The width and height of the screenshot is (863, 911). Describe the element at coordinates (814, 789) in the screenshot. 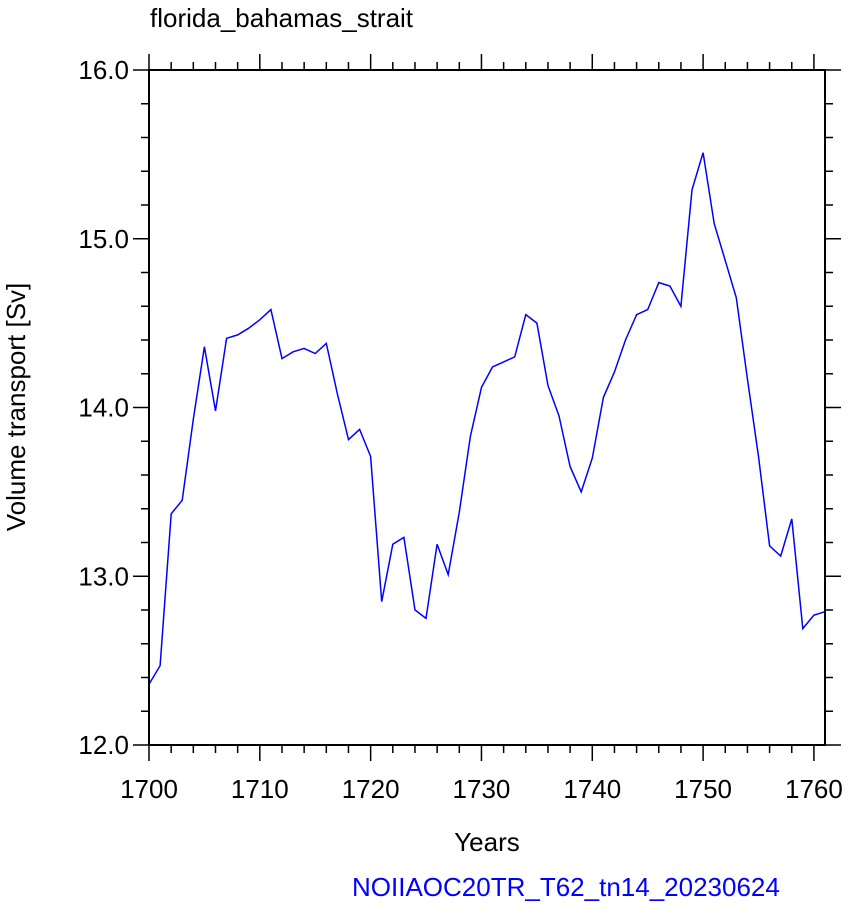

I see `x-tick-label: 1760` at that location.